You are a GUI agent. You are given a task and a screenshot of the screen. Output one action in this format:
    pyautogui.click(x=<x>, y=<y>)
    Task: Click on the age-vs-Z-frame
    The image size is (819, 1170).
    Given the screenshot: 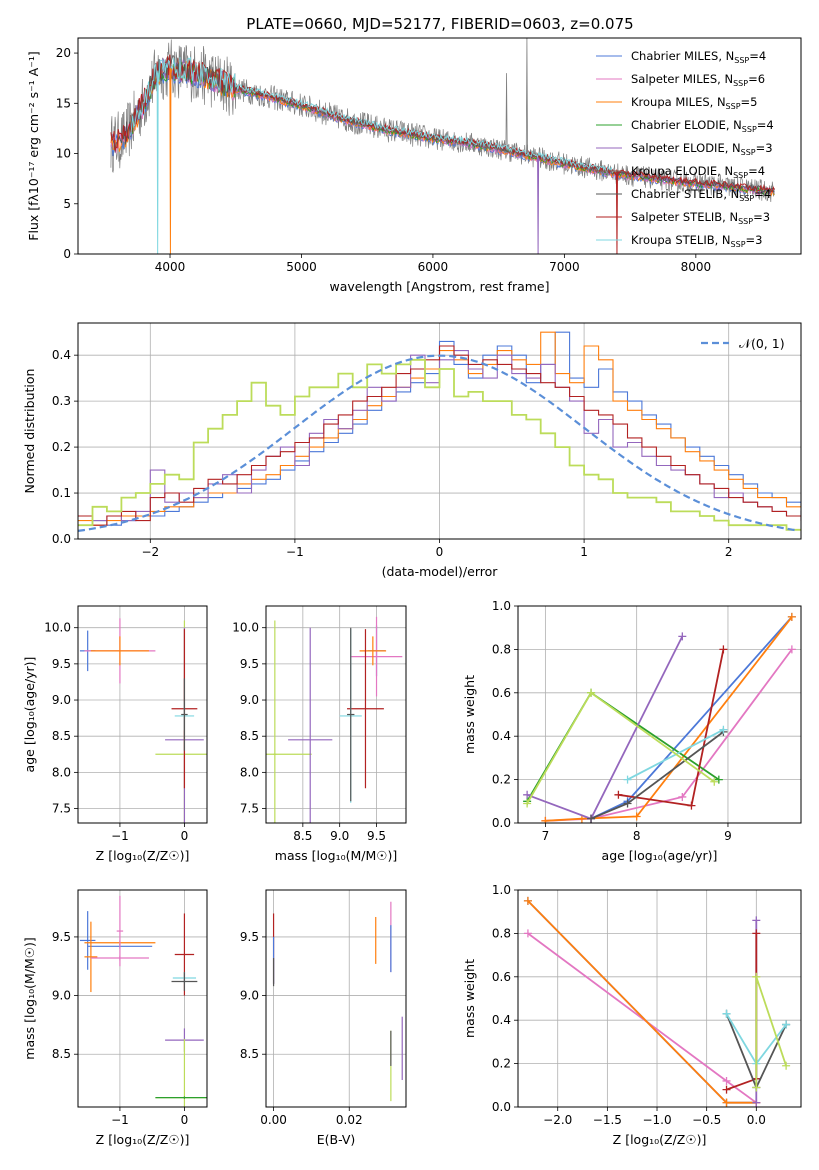 What is the action you would take?
    pyautogui.click(x=142, y=714)
    